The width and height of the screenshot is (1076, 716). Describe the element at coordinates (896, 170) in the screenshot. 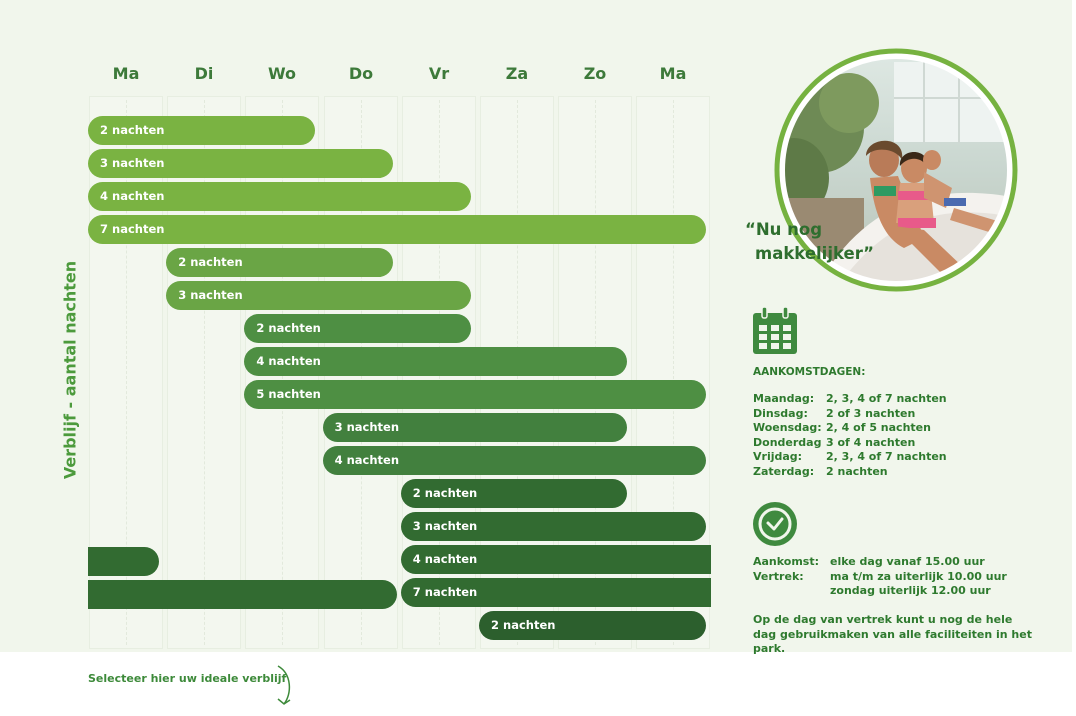

I see `waterslide-family-photo` at that location.